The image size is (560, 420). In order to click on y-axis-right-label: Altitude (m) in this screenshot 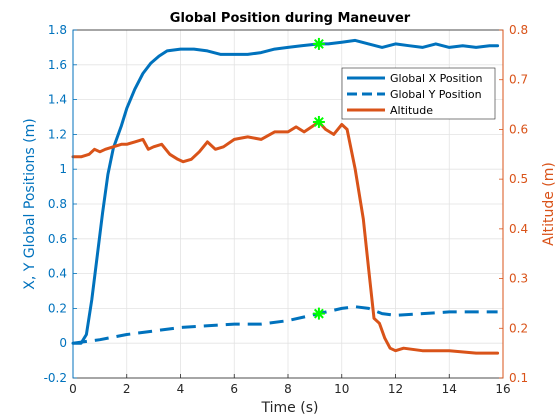, I will do `click(549, 204)`.